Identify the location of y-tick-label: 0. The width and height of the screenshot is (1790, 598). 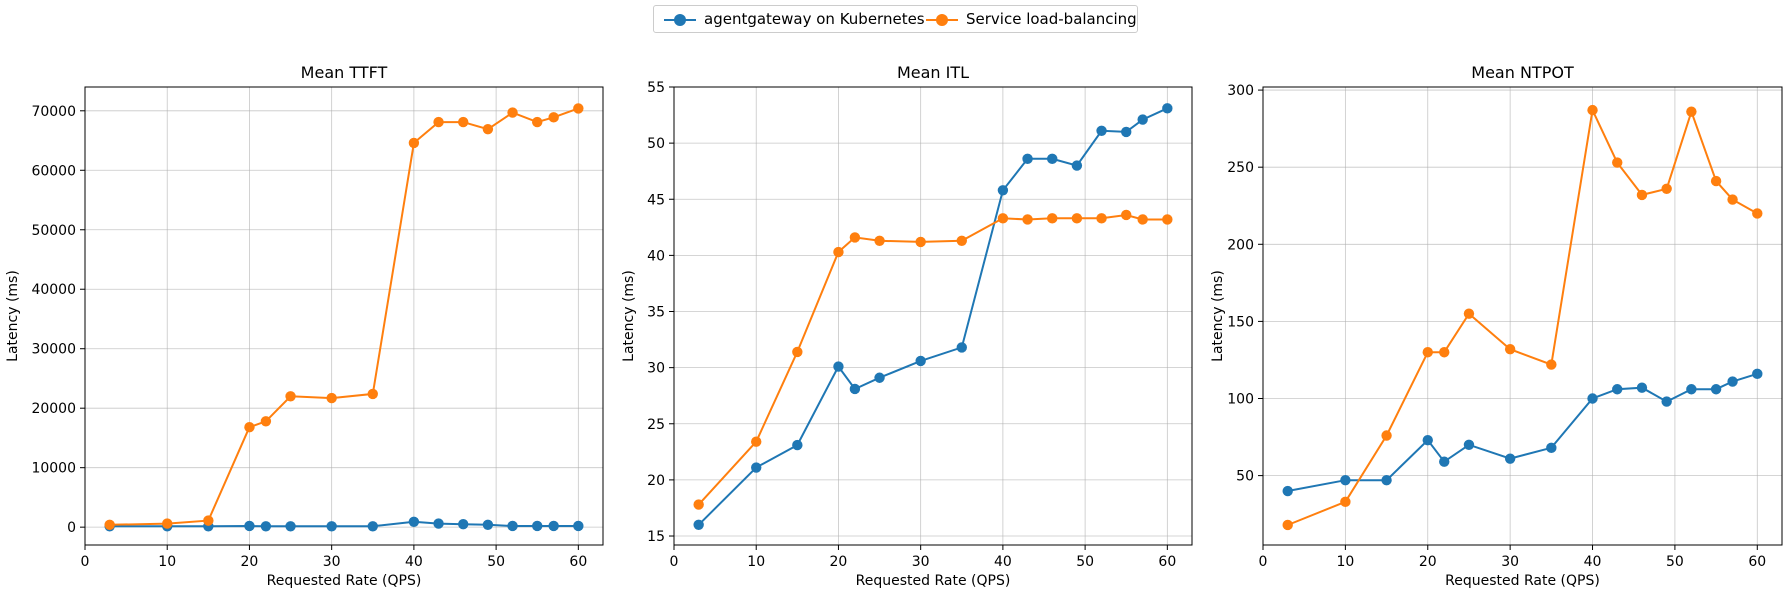
(71, 528).